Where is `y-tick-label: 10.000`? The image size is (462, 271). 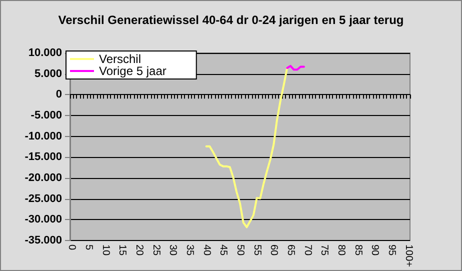 y-tick-label: 10.000 is located at coordinates (45, 53).